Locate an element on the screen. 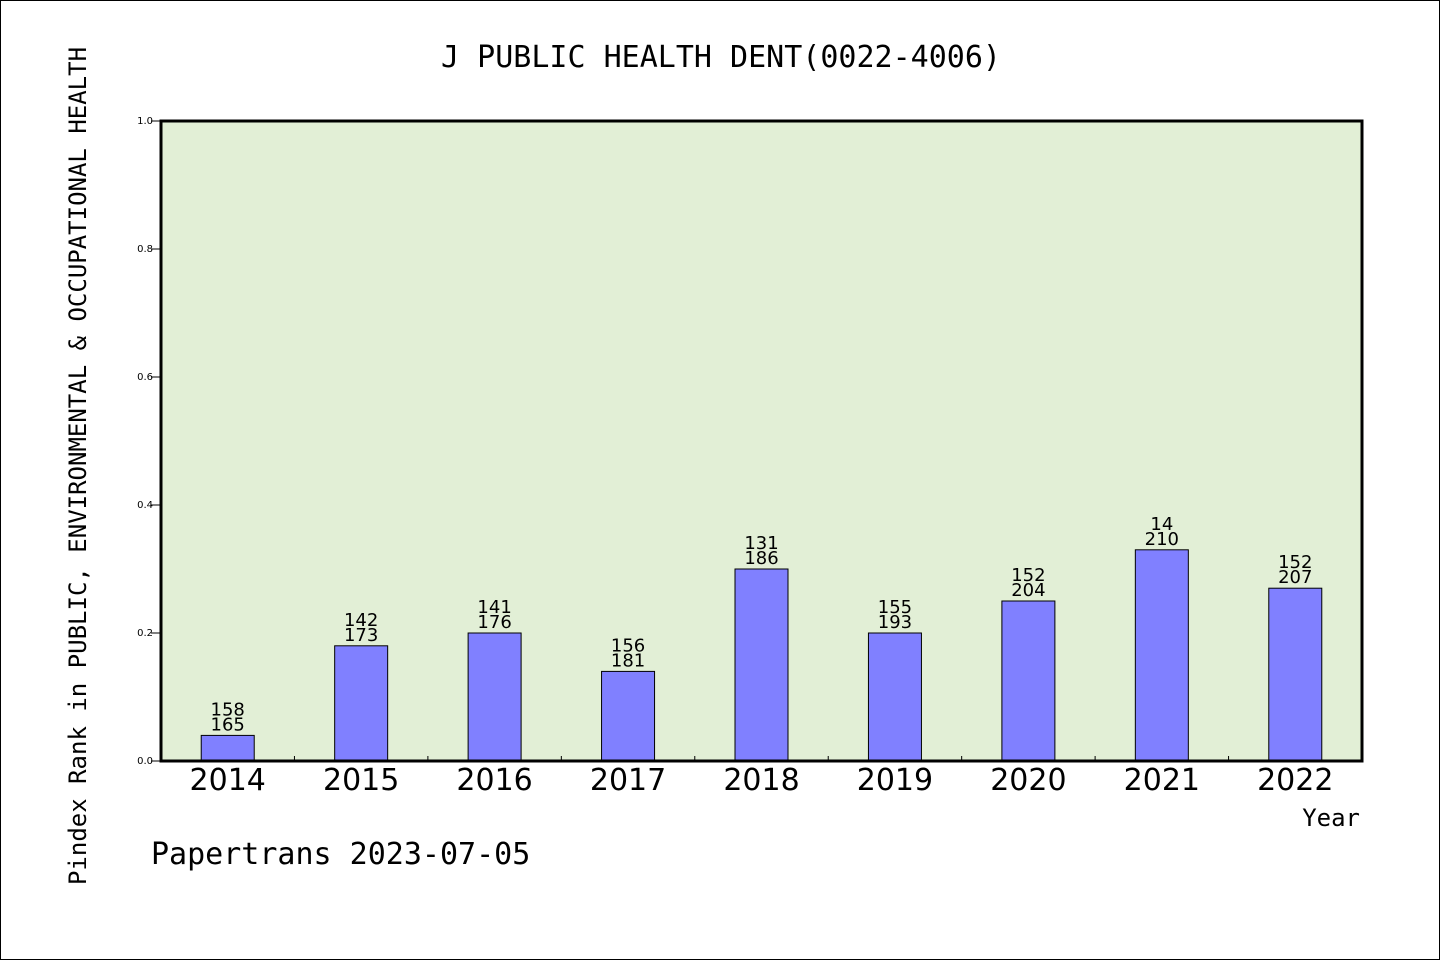 The height and width of the screenshot is (961, 1440). x-tick-labels: 2014 2015 2016 2017 2018 2019 2020 2021 2022 is located at coordinates (762, 780).